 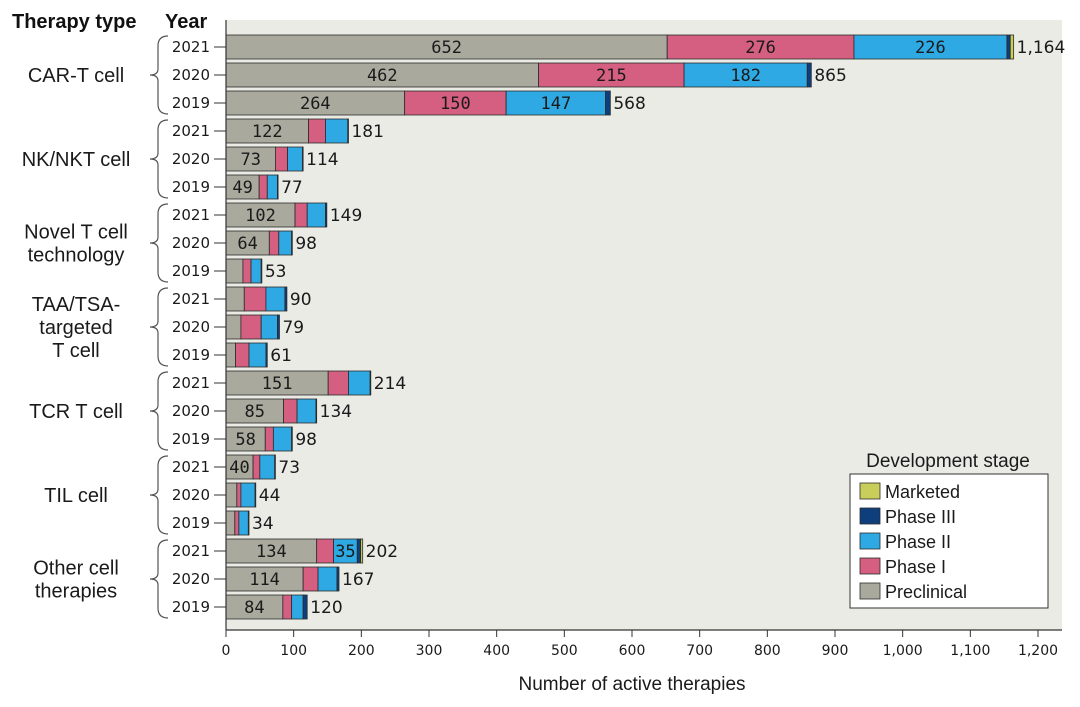 What do you see at coordinates (970, 651) in the screenshot?
I see `x-tick-label: 1,100` at bounding box center [970, 651].